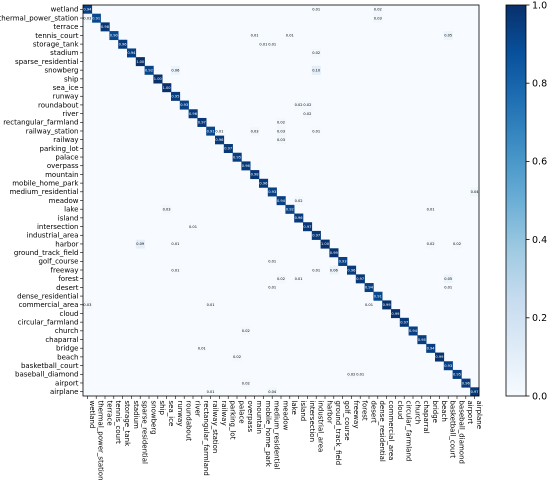 This screenshot has width=550, height=484. What do you see at coordinates (321, 427) in the screenshot?
I see `x-tick-label: industrial_area` at bounding box center [321, 427].